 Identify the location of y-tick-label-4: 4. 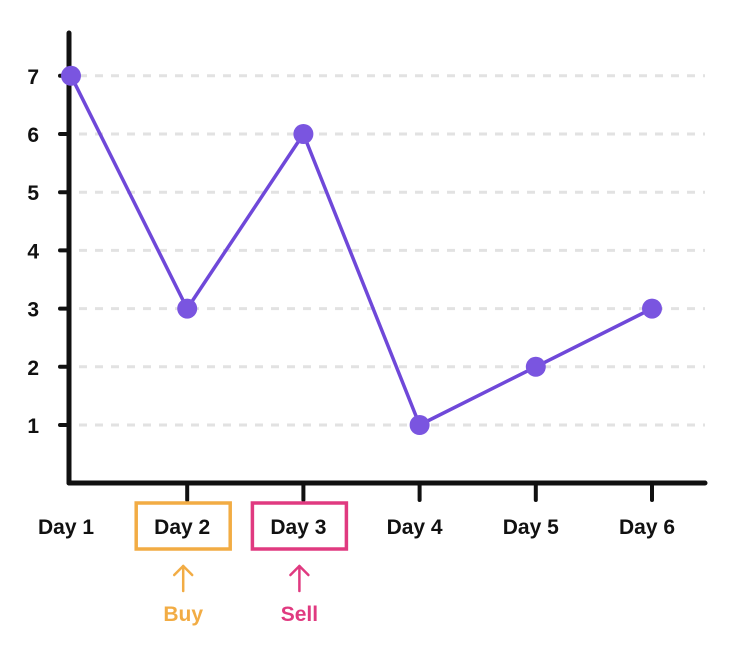
(33, 251).